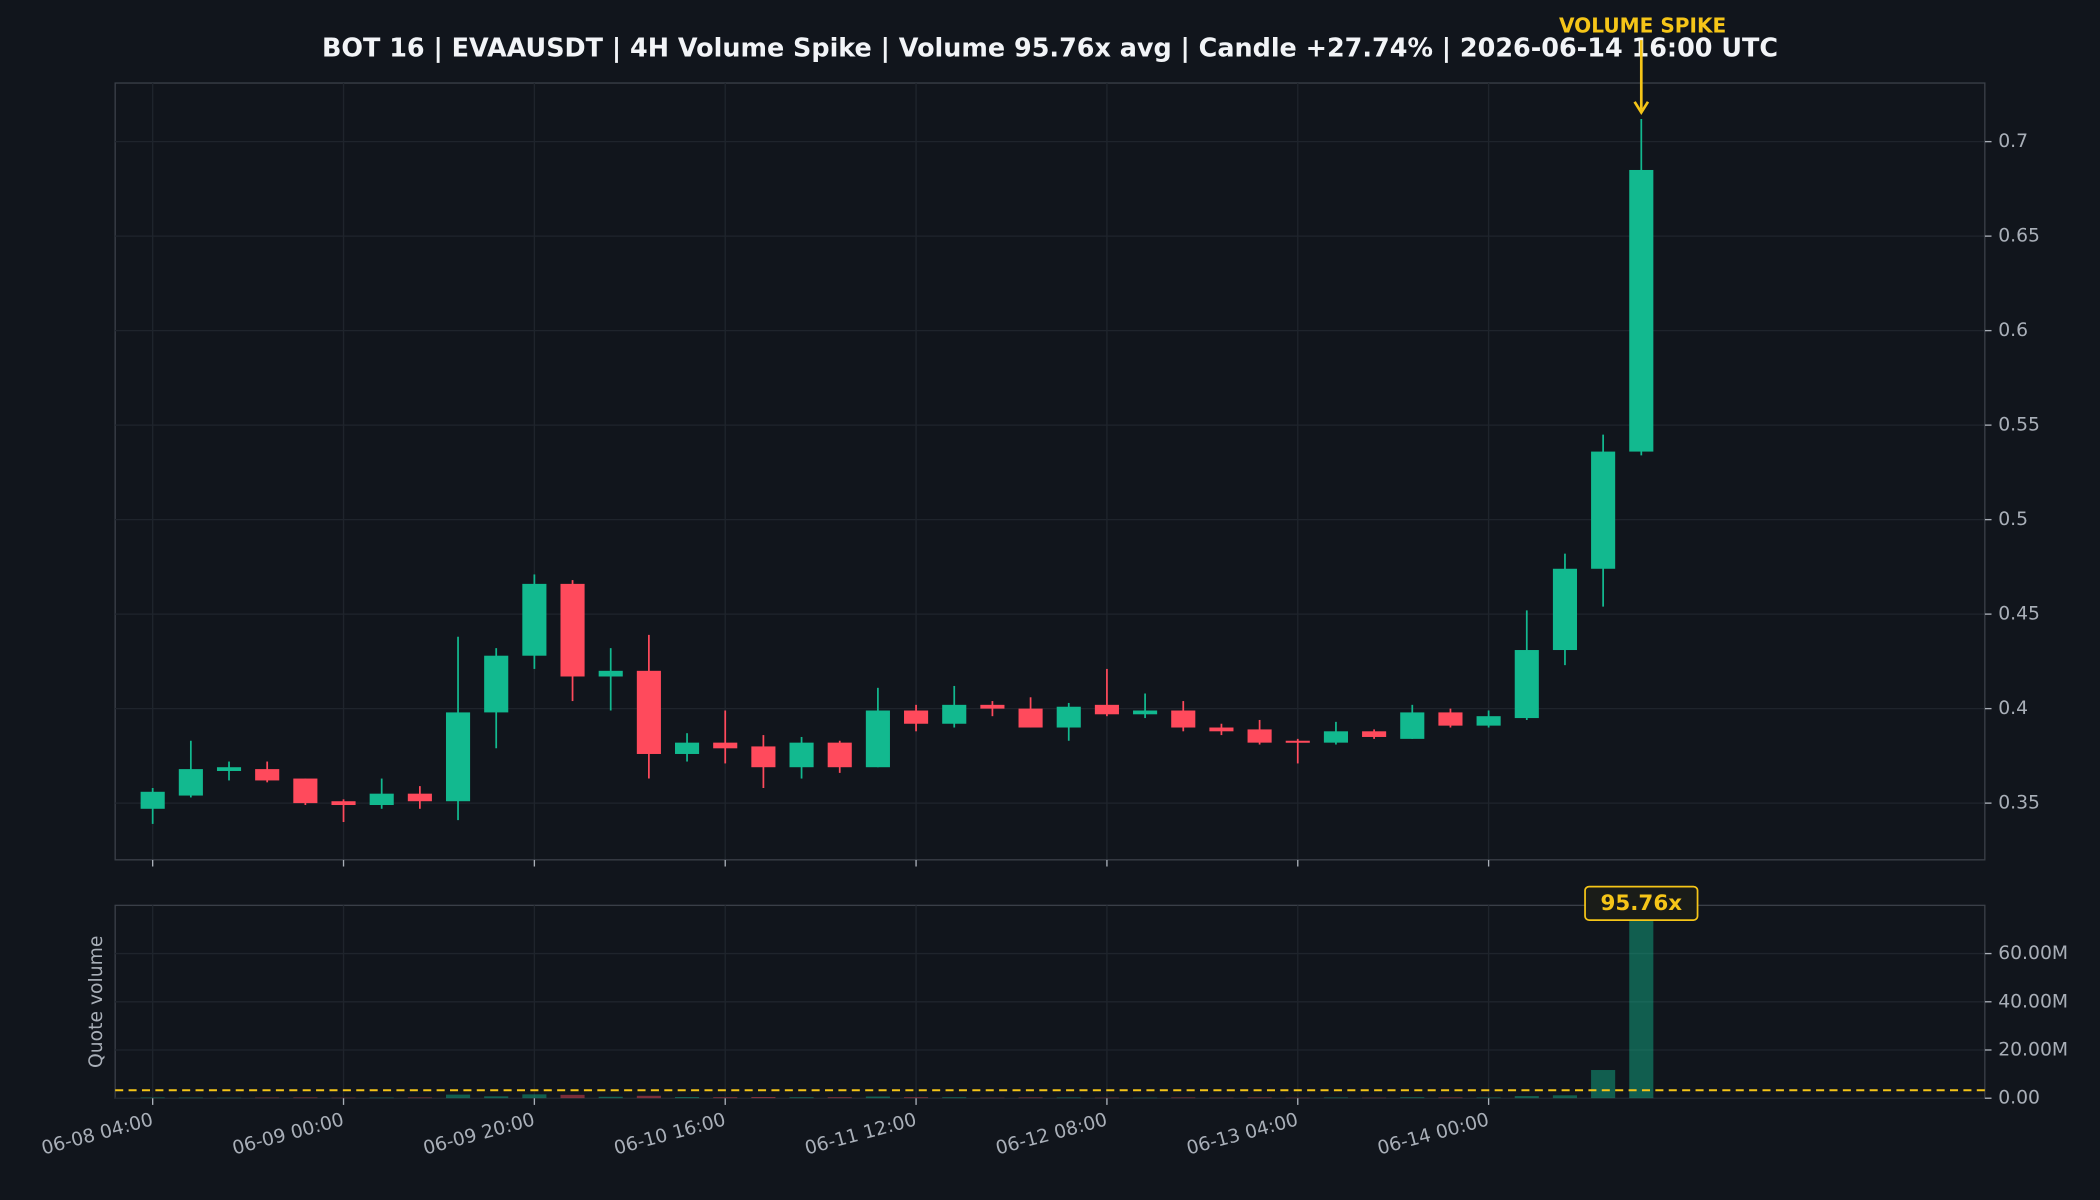  What do you see at coordinates (2013, 330) in the screenshot?
I see `y-tick-label: 0.6` at bounding box center [2013, 330].